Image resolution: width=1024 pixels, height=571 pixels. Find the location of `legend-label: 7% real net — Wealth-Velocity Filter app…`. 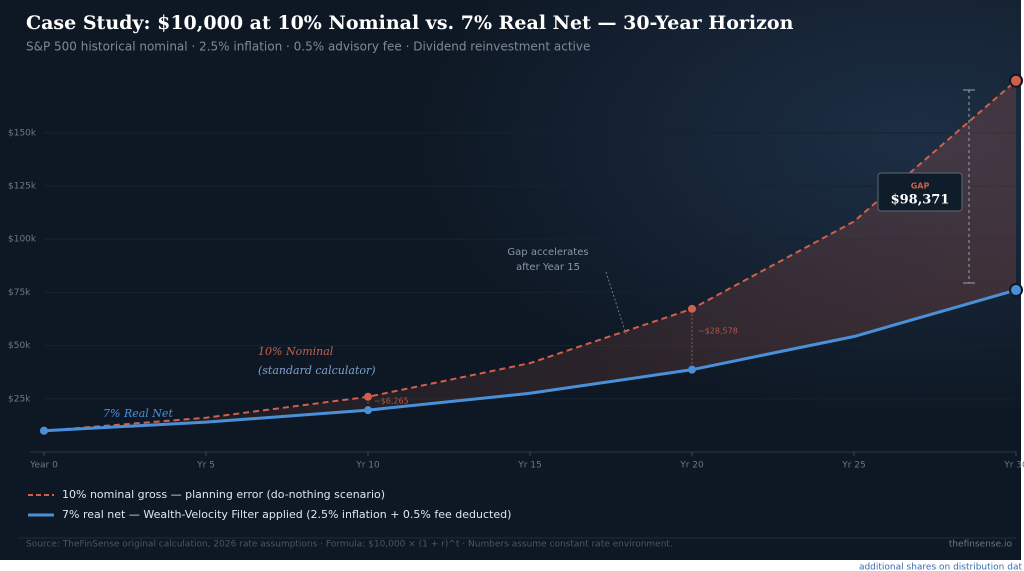

legend-label: 7% real net — Wealth-Velocity Filter app… is located at coordinates (286, 514).